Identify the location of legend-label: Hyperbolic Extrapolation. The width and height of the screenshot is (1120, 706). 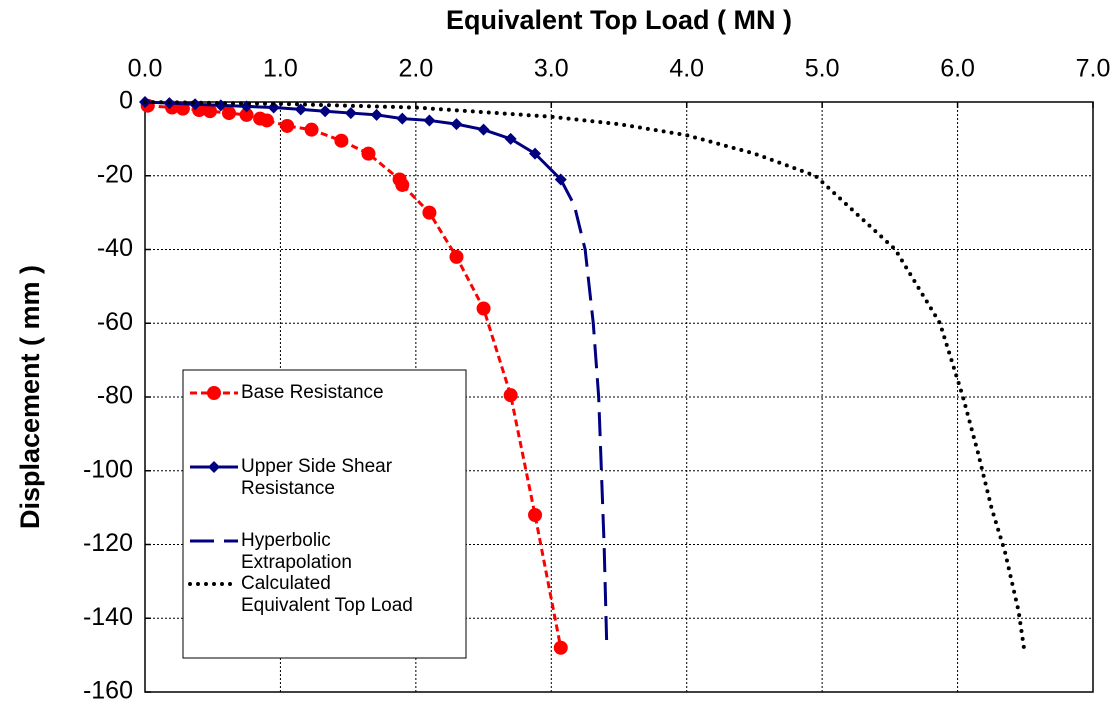
(296, 551).